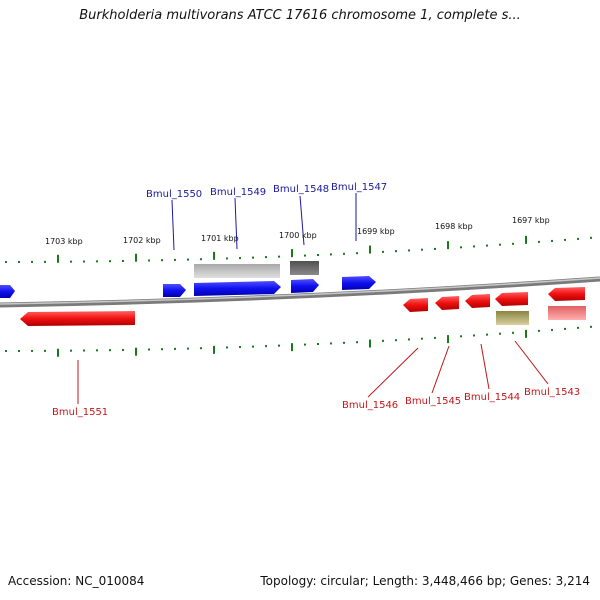  What do you see at coordinates (220, 238) in the screenshot?
I see `scale-label: 1701 kbp` at bounding box center [220, 238].